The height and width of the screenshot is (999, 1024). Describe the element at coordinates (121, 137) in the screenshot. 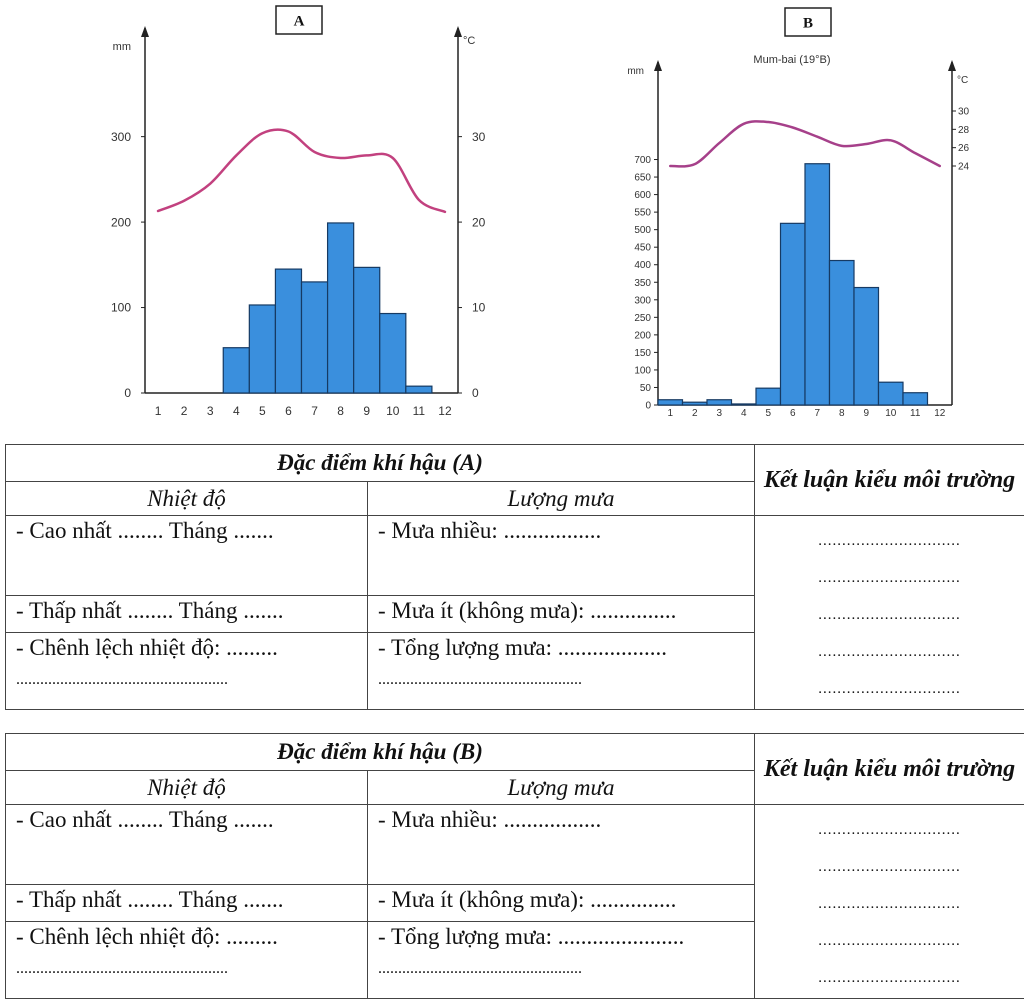

I see `left-tick-label: 300` at that location.